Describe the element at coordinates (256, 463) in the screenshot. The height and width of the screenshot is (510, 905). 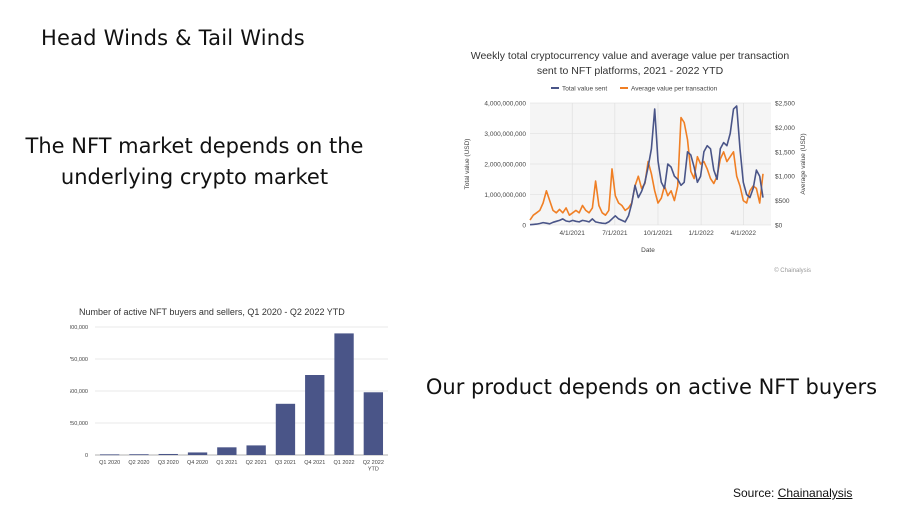
I see `x-tick-label: Q2 2021` at that location.